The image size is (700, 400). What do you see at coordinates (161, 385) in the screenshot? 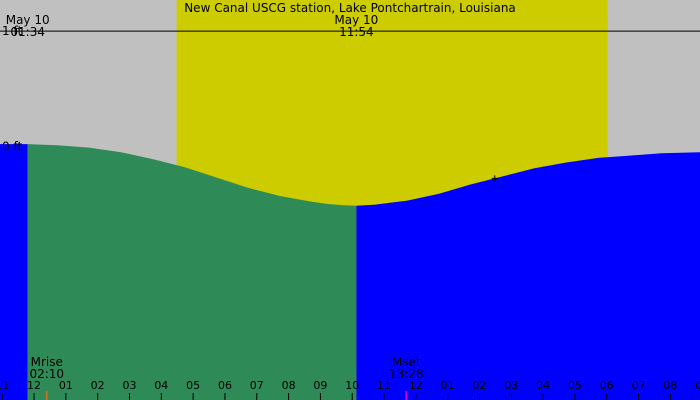
I see `x-tick-label-5: 04` at bounding box center [161, 385].